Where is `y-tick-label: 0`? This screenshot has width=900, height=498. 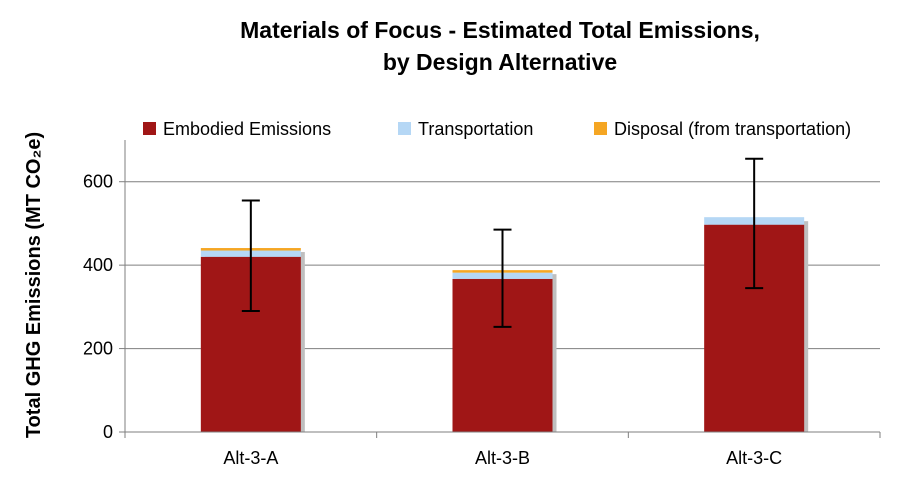
y-tick-label: 0 is located at coordinates (108, 432).